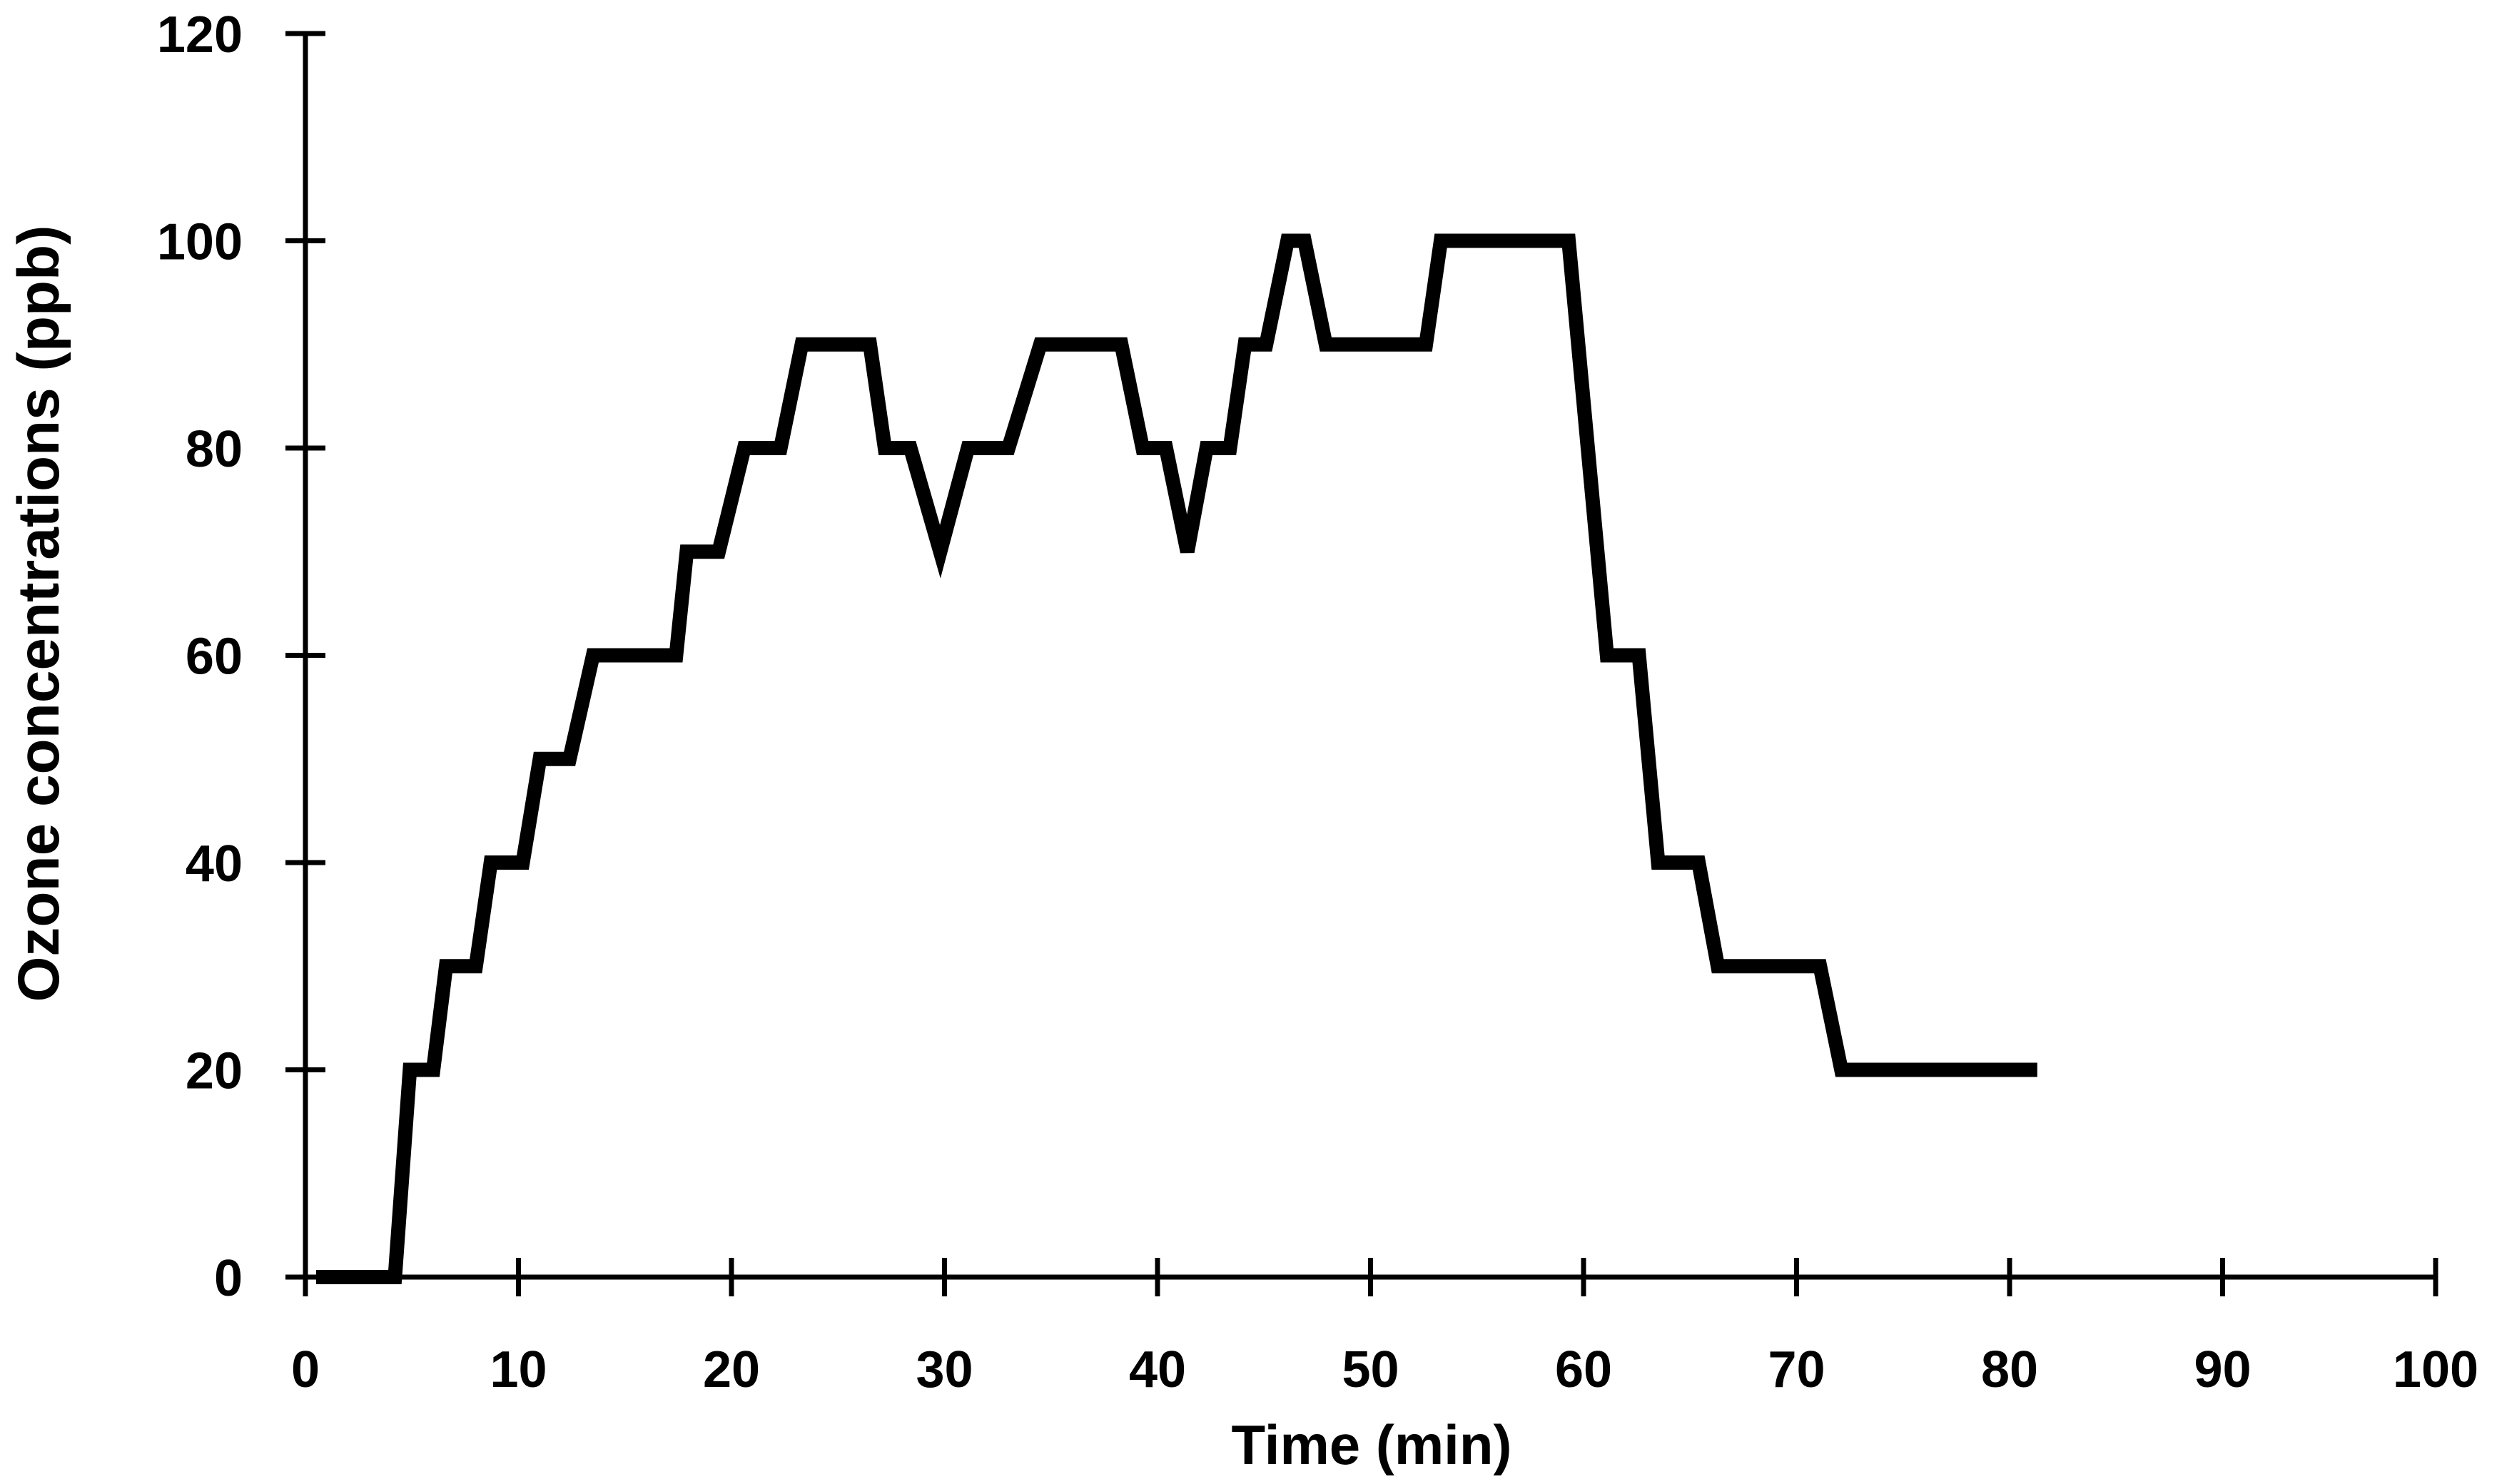 The width and height of the screenshot is (2497, 1484). I want to click on x-tick-label: 100, so click(2435, 1369).